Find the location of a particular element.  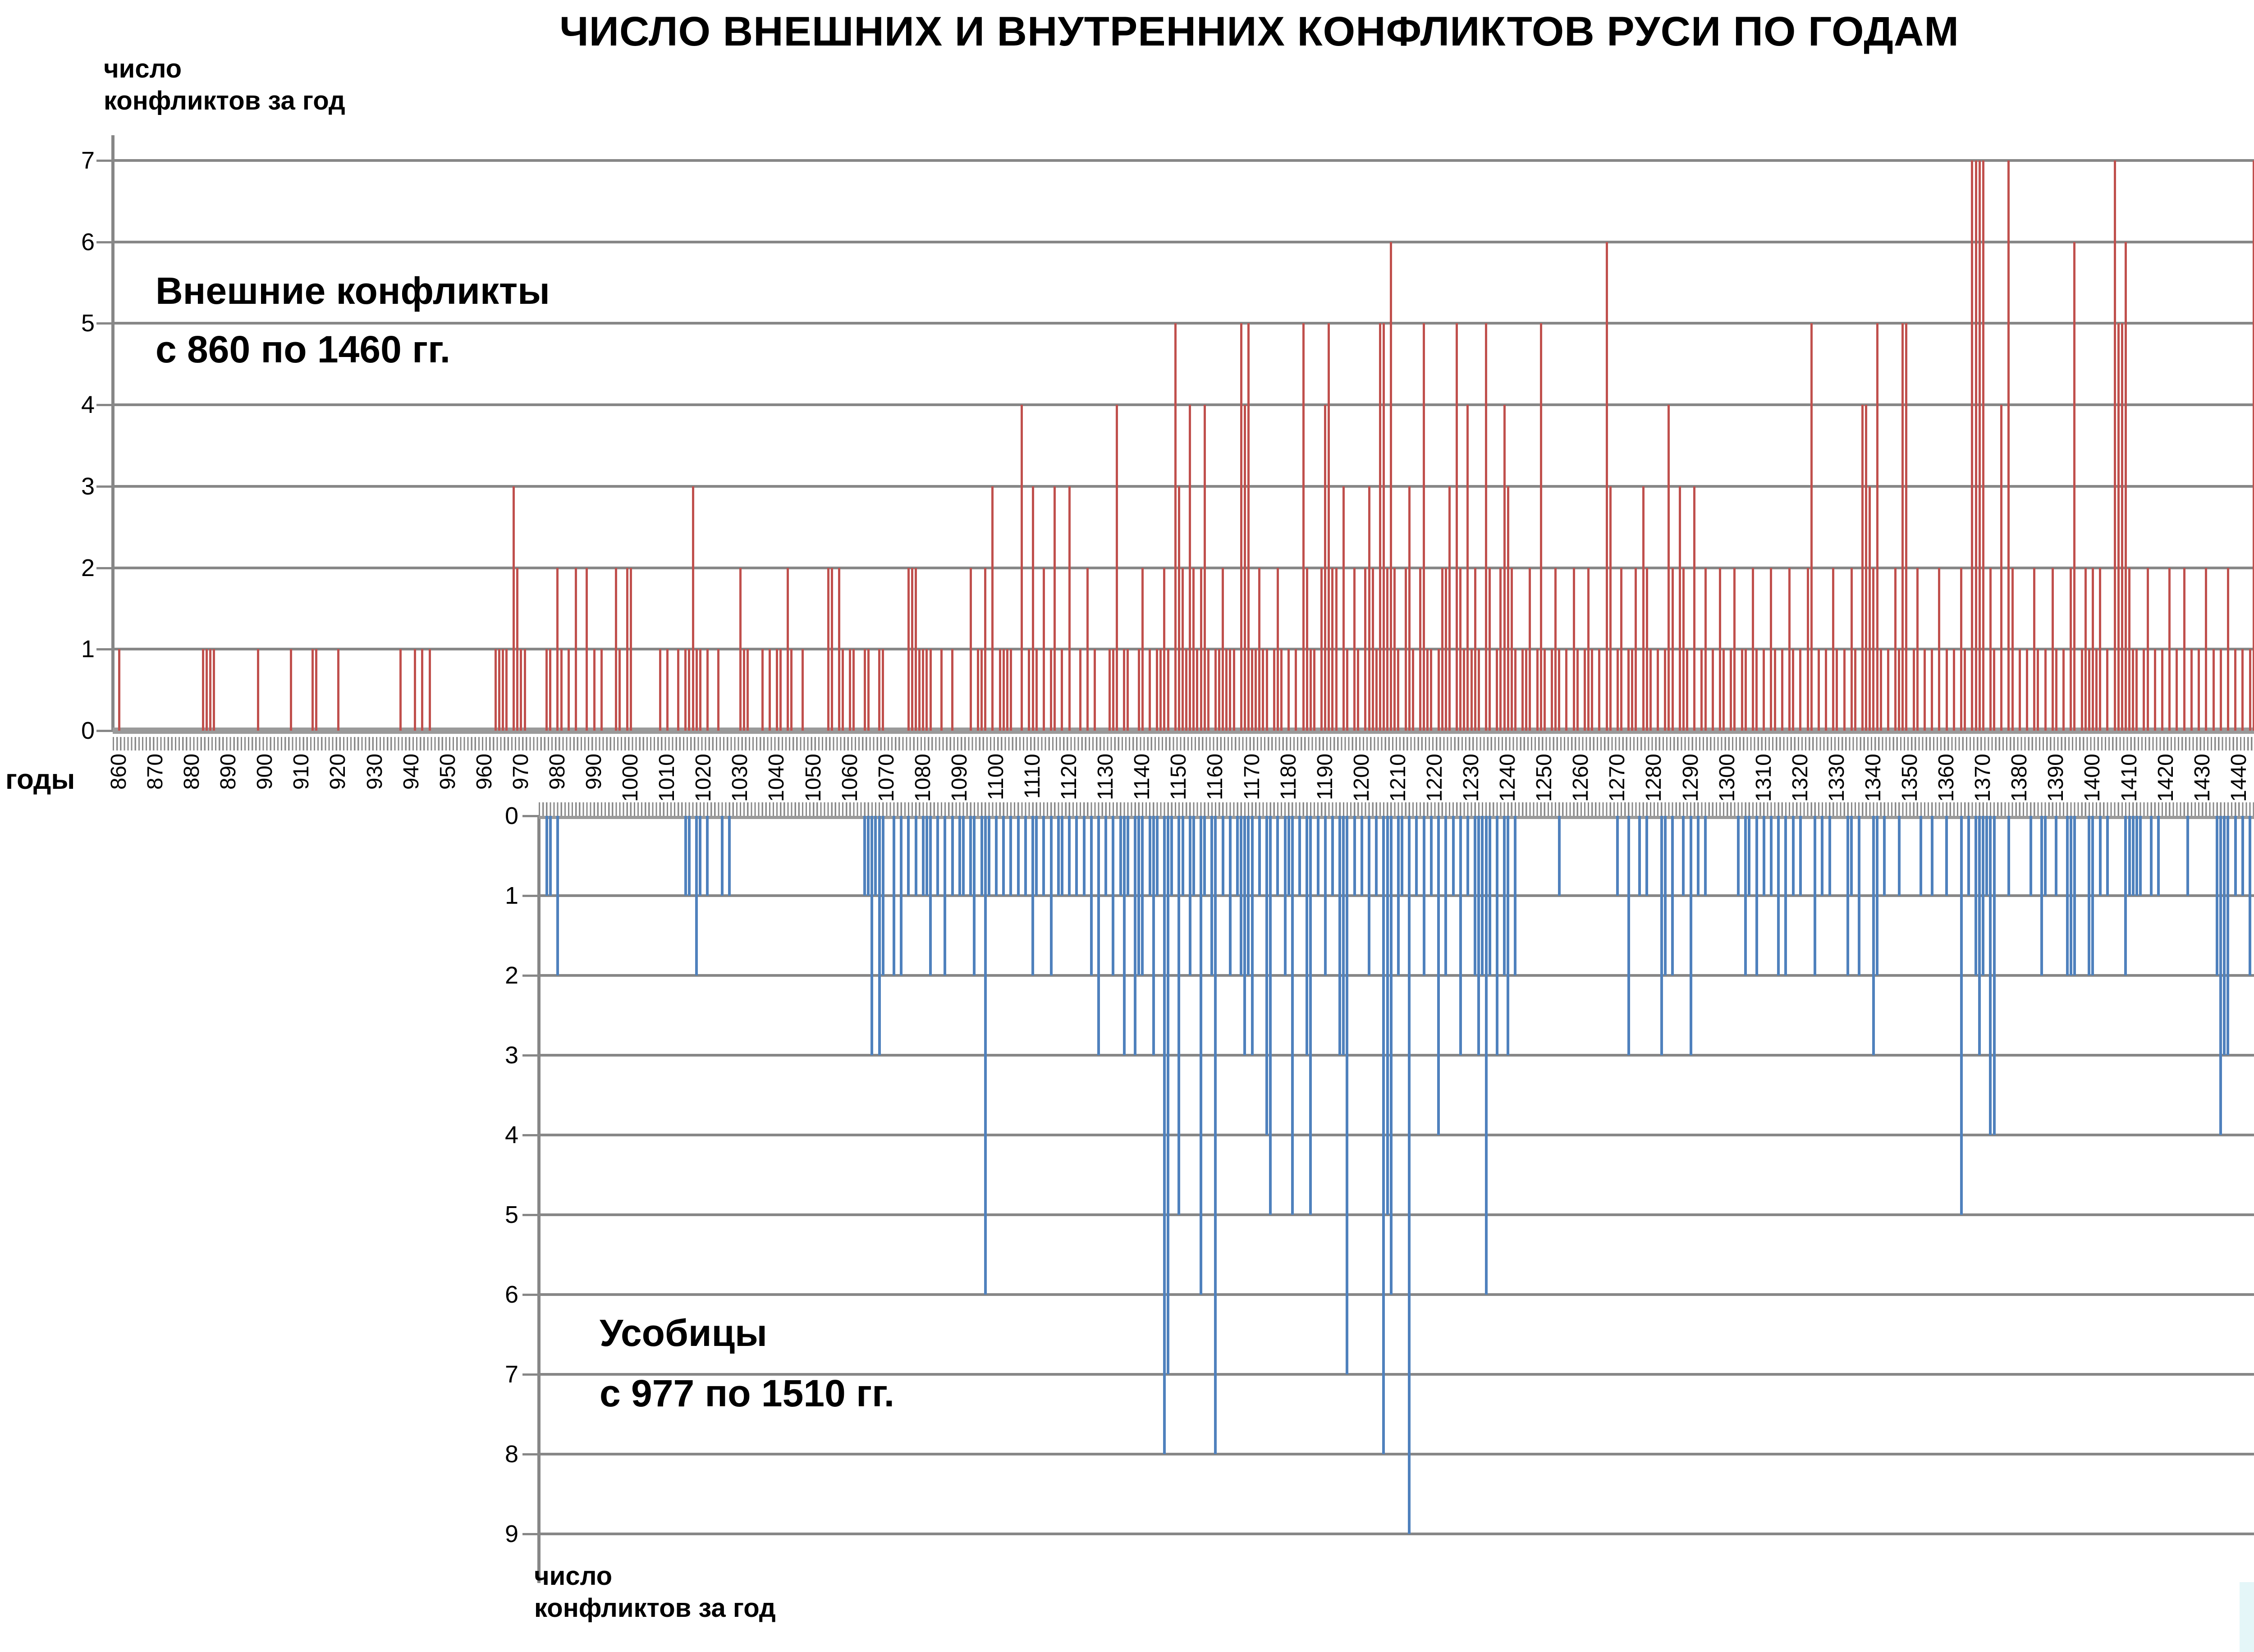

y-tick-label: 0 is located at coordinates (88, 730).